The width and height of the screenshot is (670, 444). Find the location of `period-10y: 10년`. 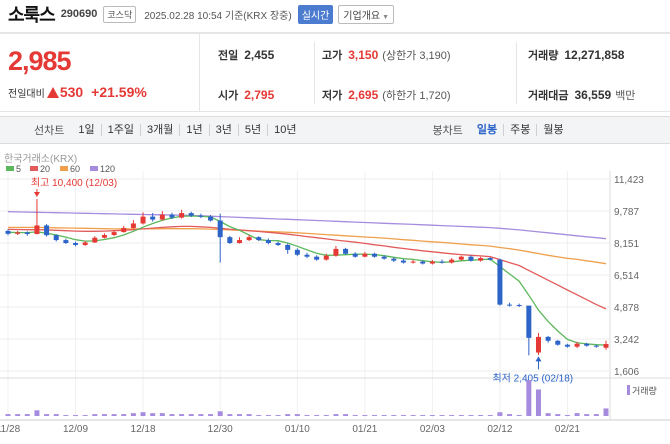

period-10y: 10년 is located at coordinates (284, 130).